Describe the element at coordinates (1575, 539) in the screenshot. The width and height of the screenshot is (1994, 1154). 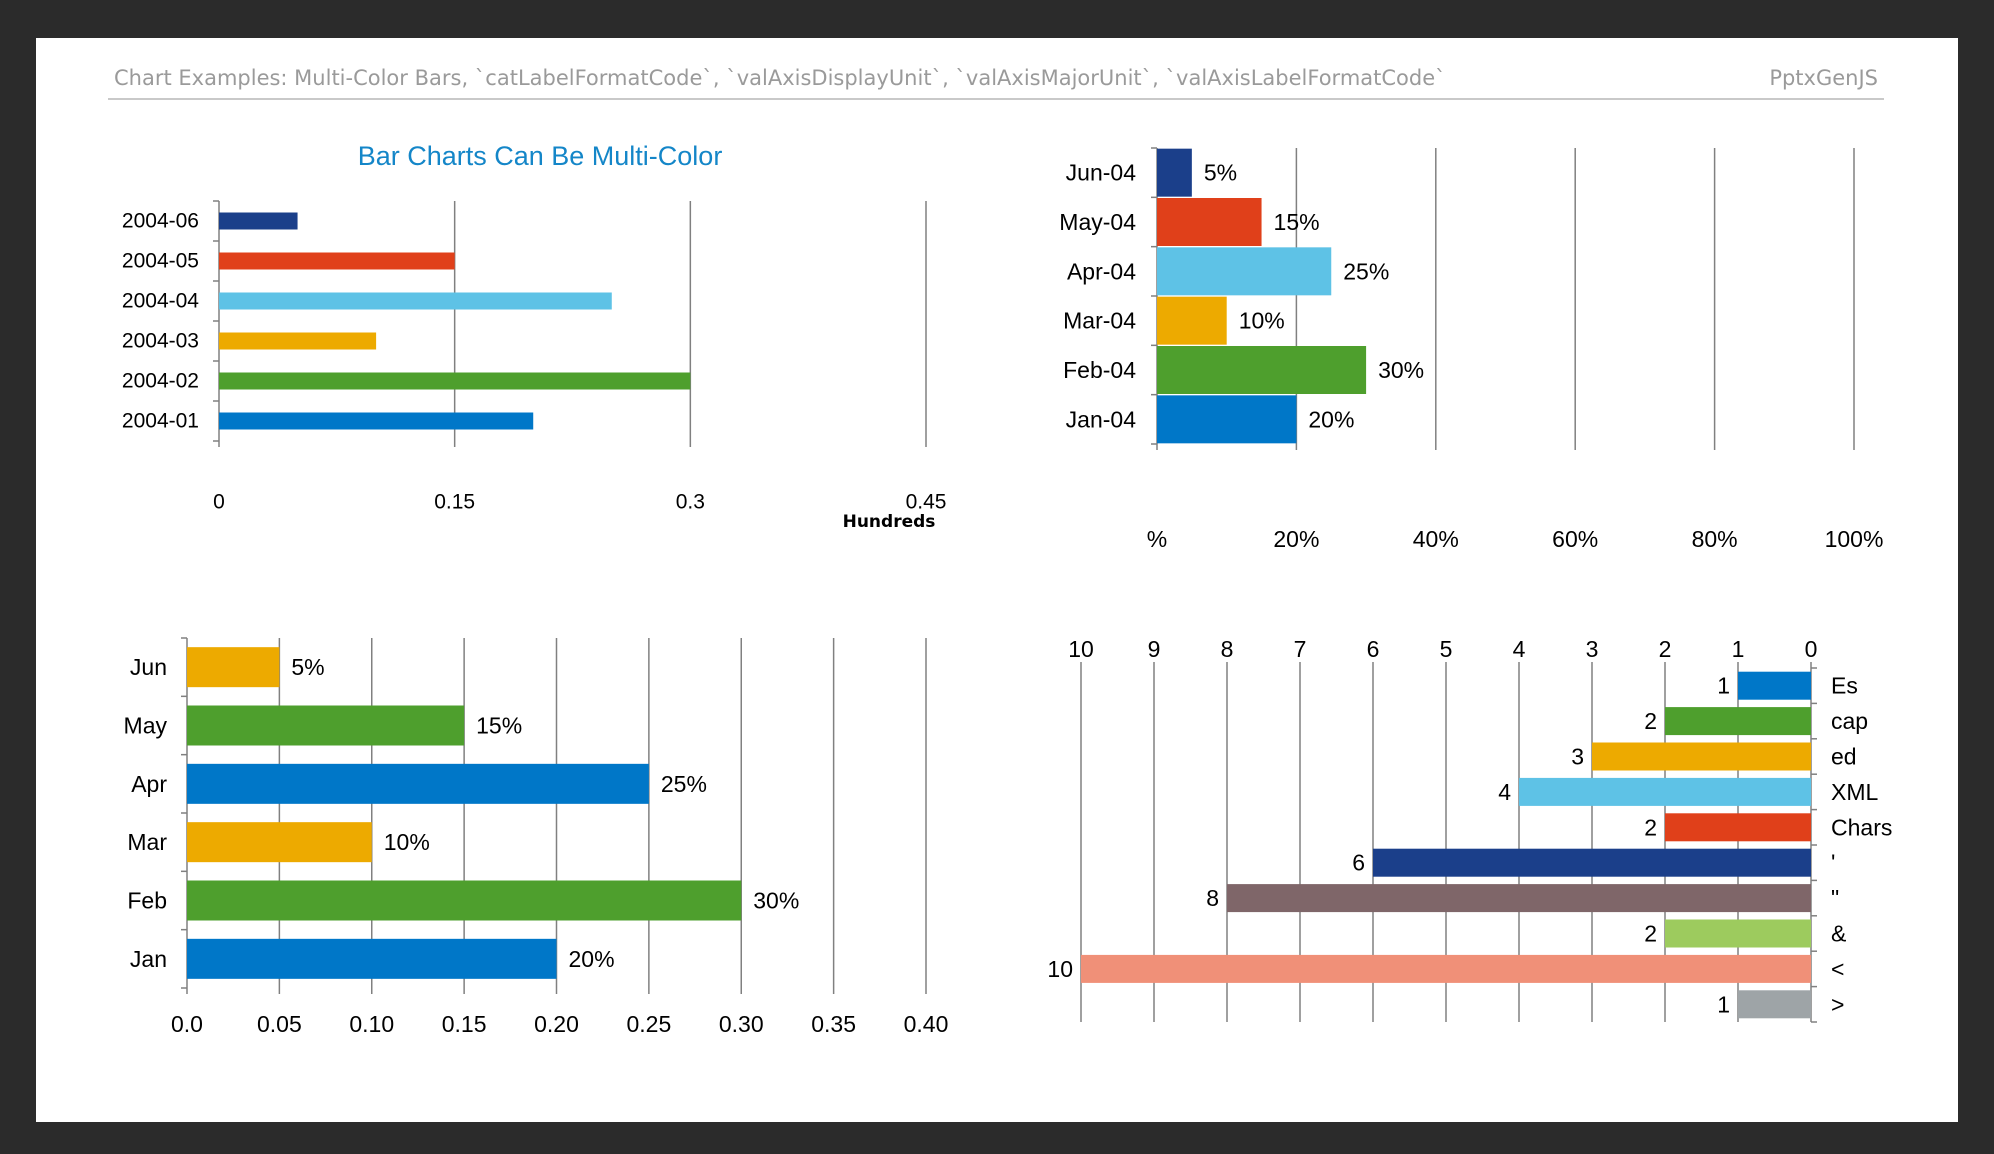
I see `value-tick-label: 60%` at that location.